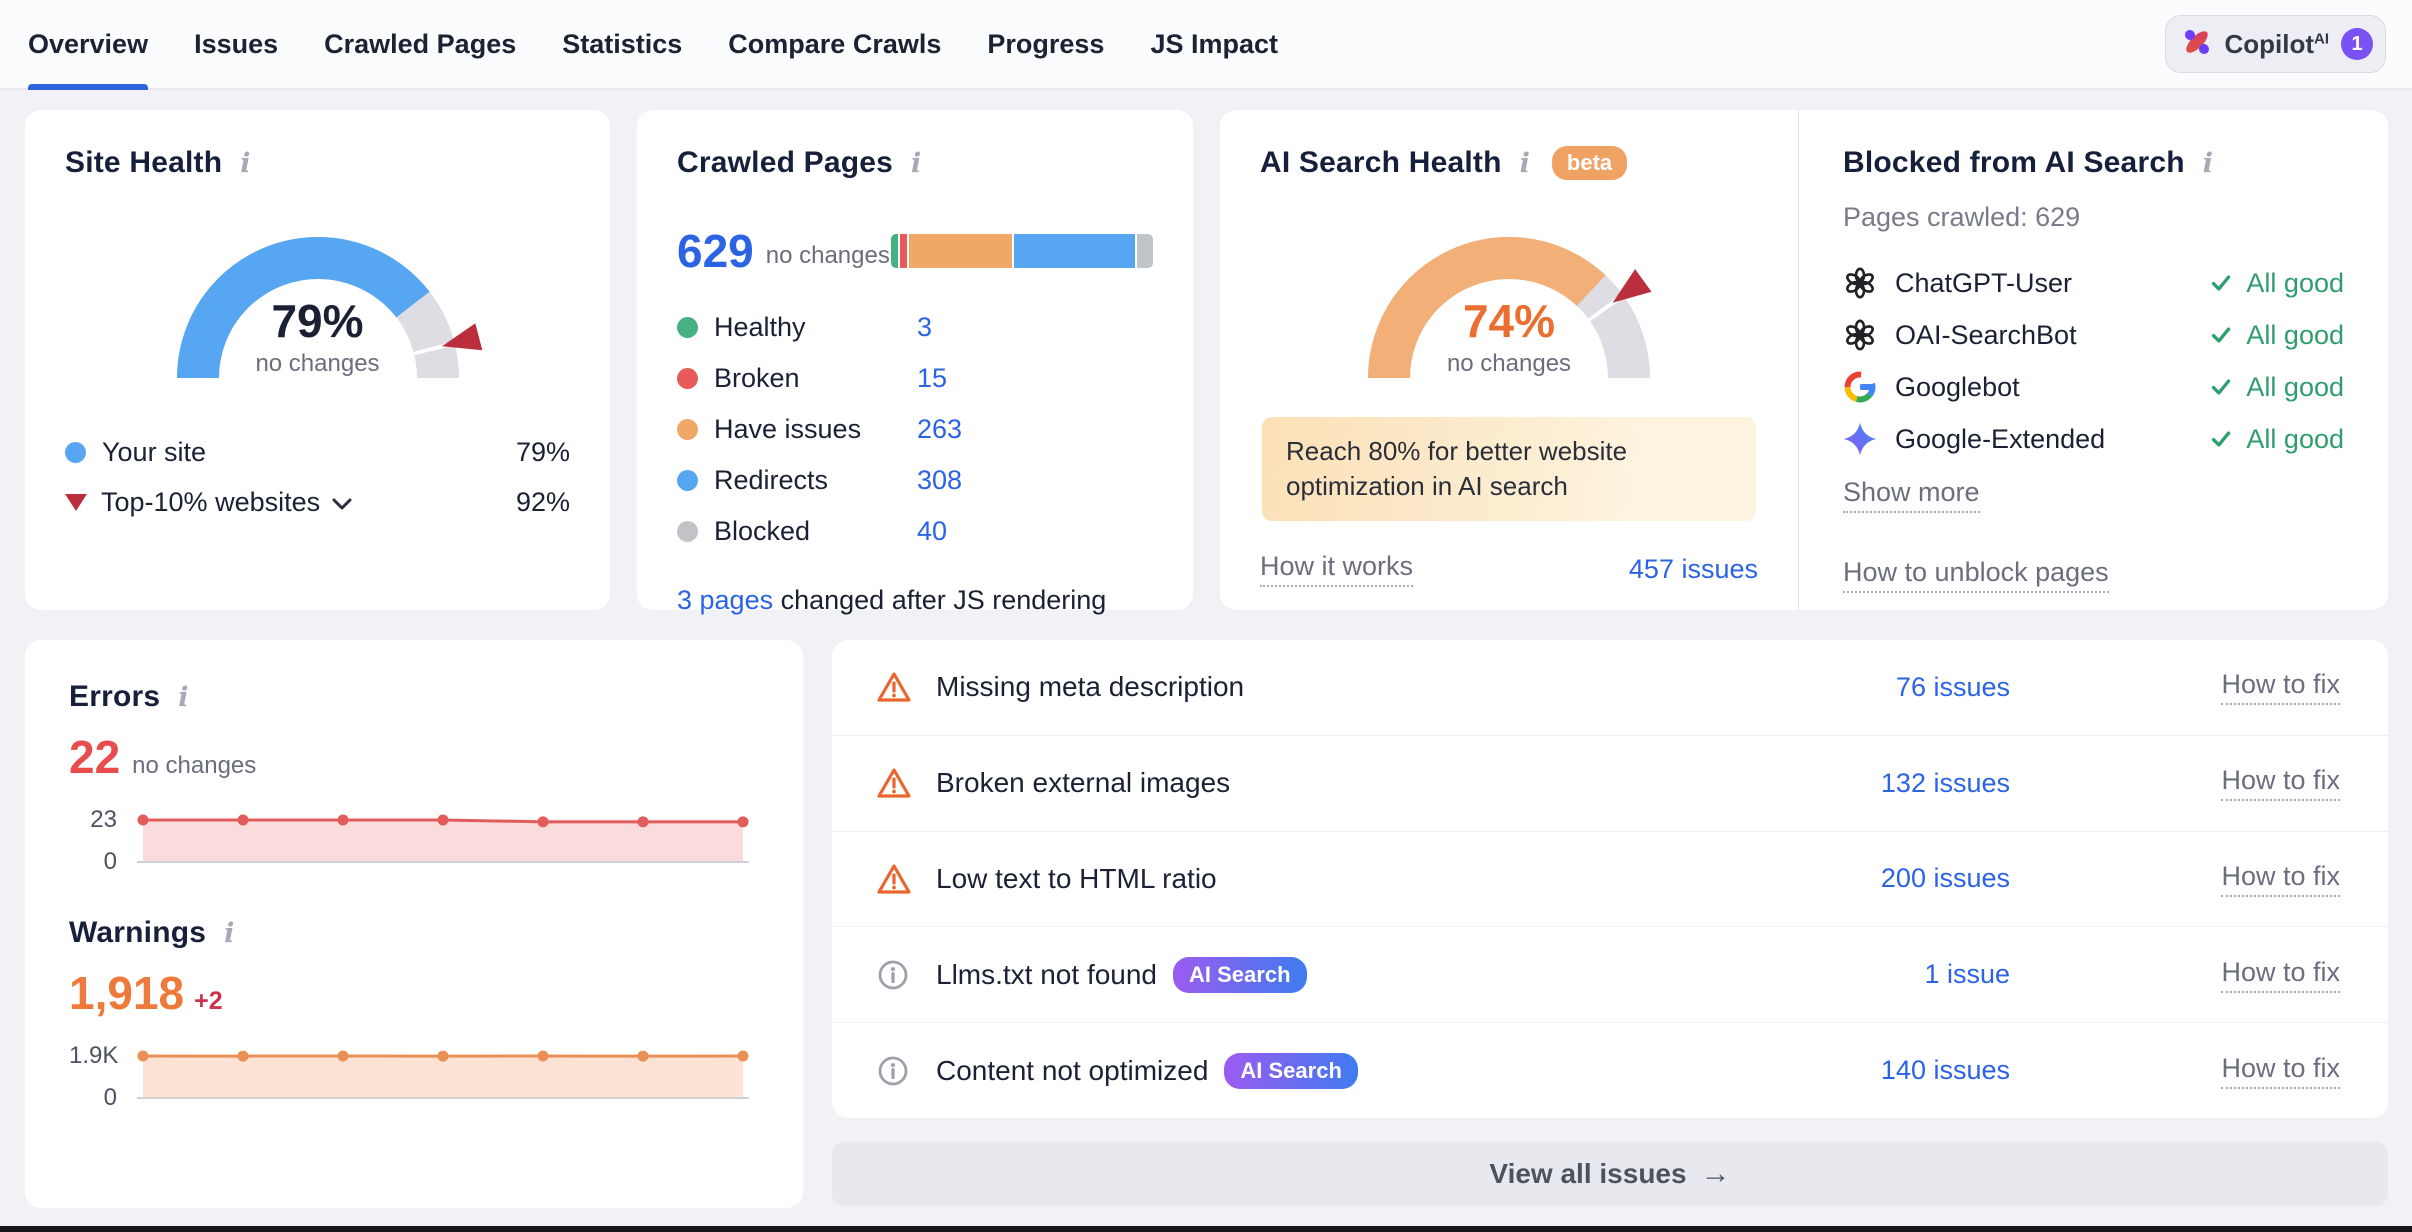 The image size is (2412, 1232). I want to click on site-health-gauge: 79% no changes, so click(318, 301).